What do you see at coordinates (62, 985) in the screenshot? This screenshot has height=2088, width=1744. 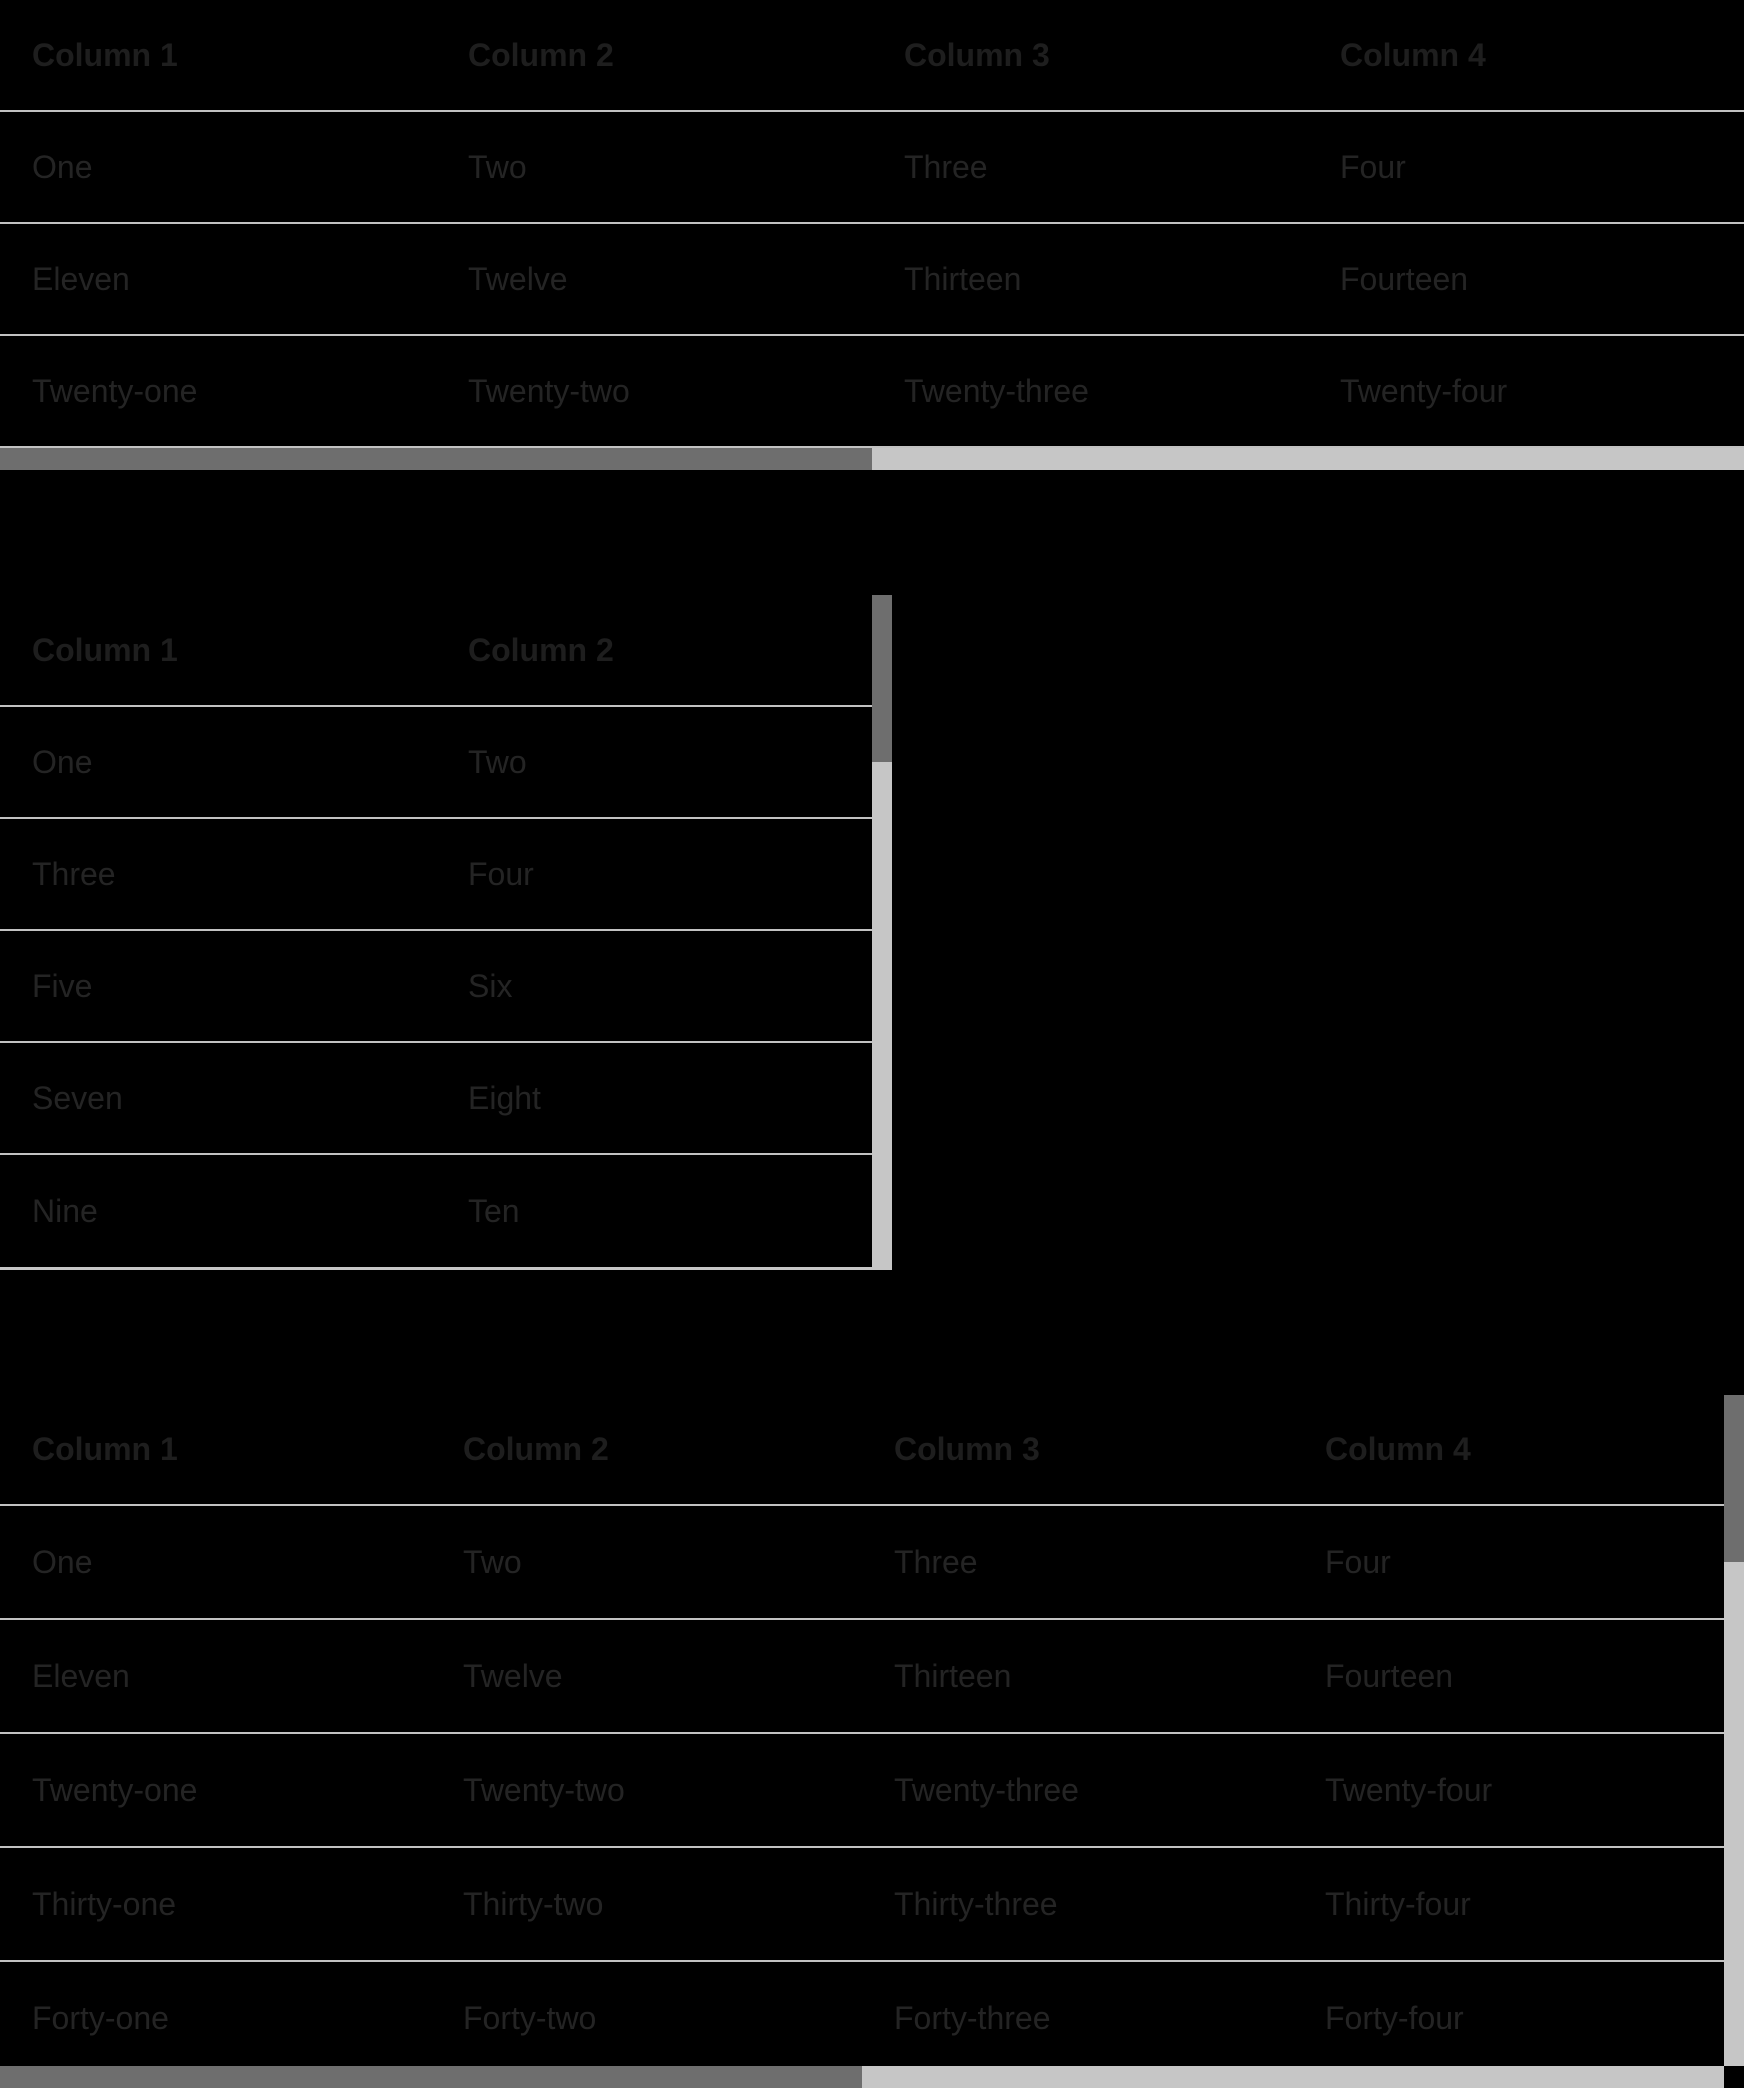 I see `table-cell: Five` at bounding box center [62, 985].